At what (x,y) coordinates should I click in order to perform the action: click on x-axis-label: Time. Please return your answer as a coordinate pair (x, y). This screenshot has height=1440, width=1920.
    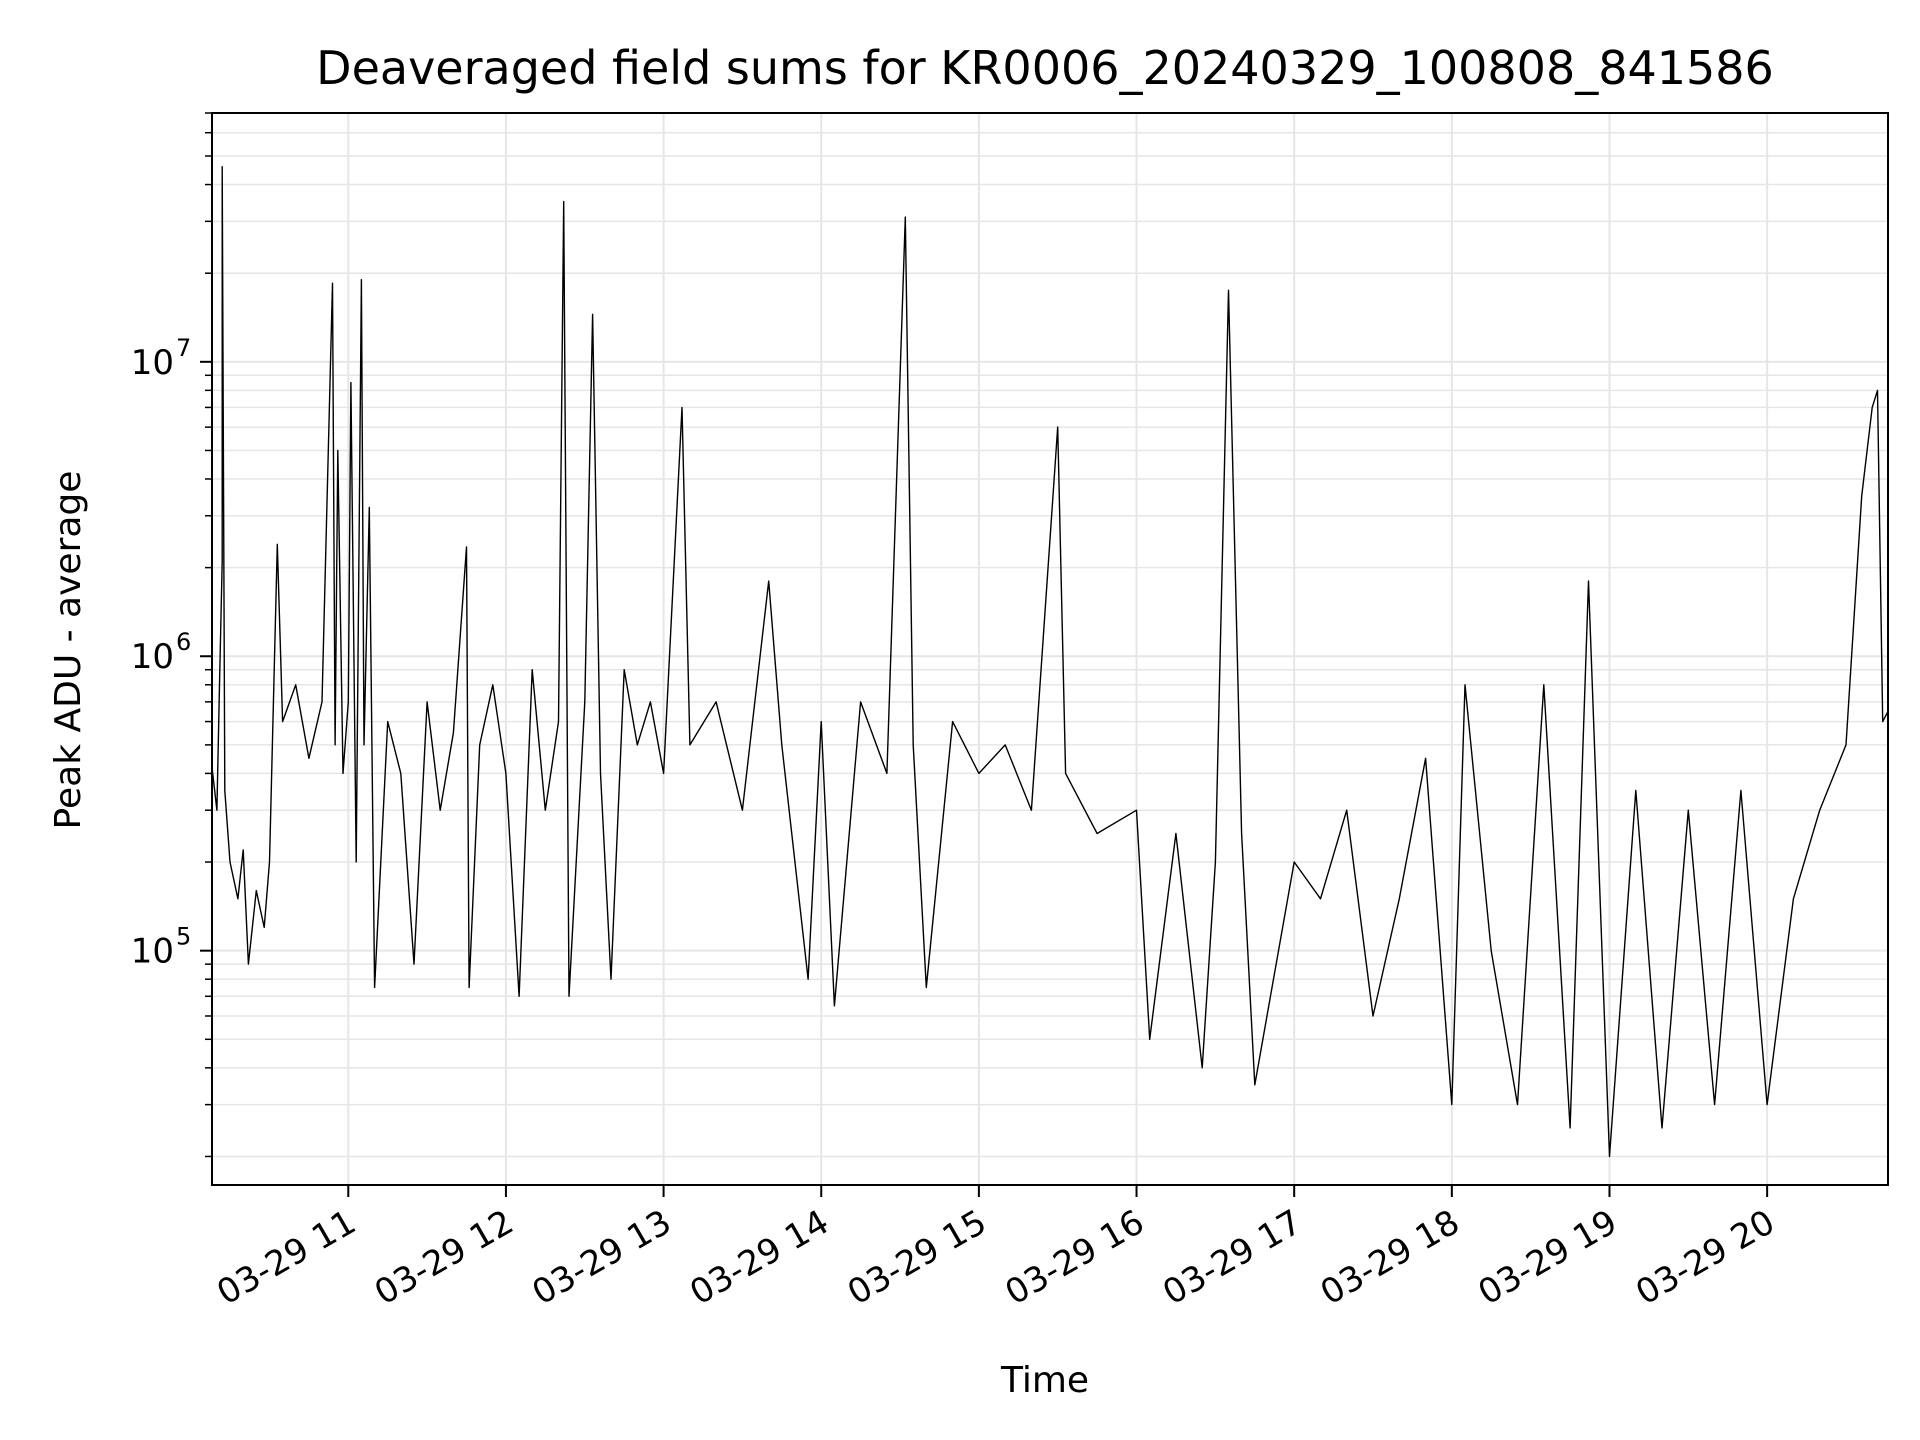
    Looking at the image, I should click on (1044, 1380).